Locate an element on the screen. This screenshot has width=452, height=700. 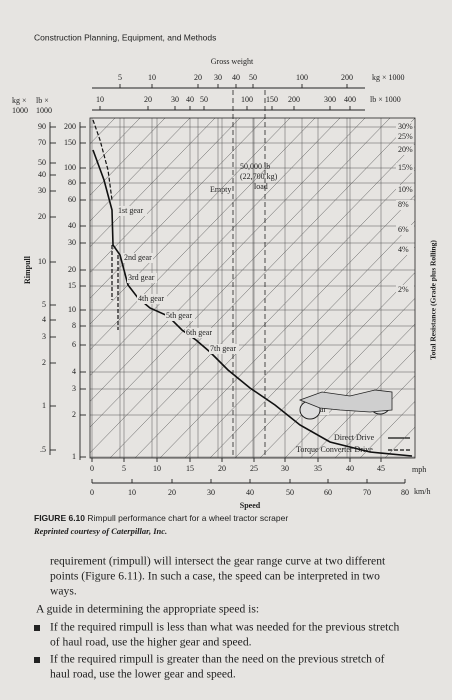
kg-axis-label: 70 is located at coordinates (42, 142).